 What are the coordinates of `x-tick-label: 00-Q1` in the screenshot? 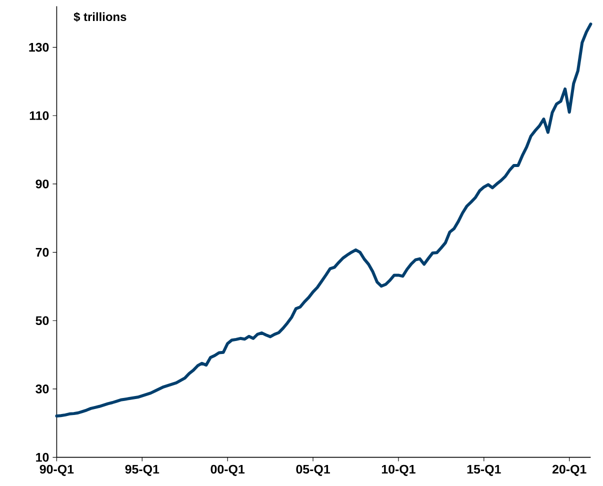 It's located at (227, 470).